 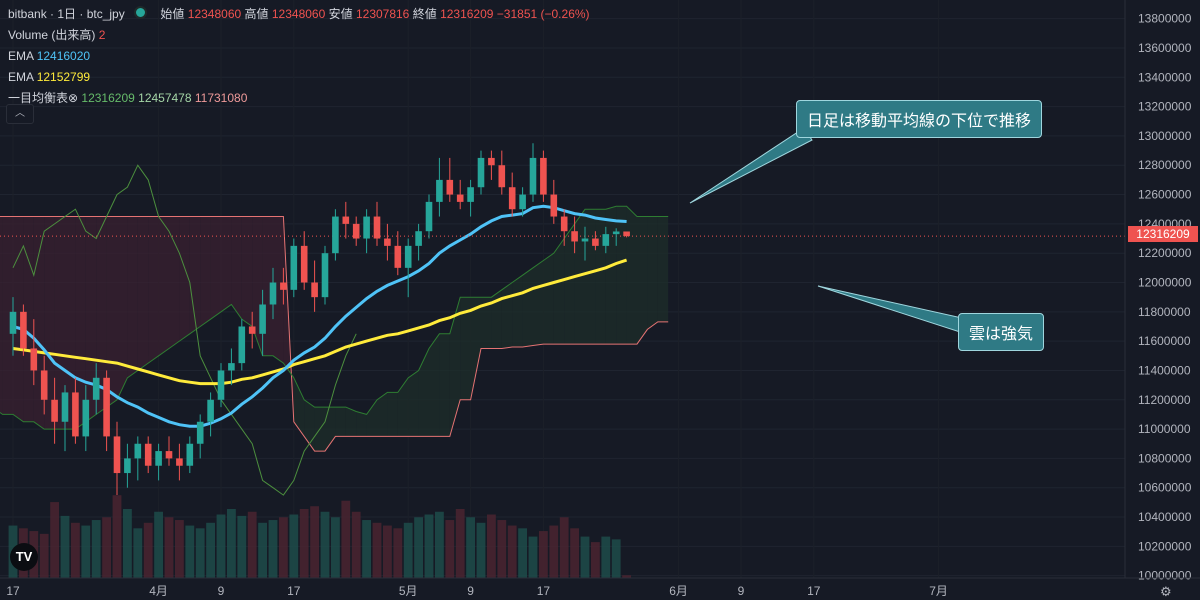 What do you see at coordinates (108, 98) in the screenshot?
I see `ichimoku-value-1: 12316209` at bounding box center [108, 98].